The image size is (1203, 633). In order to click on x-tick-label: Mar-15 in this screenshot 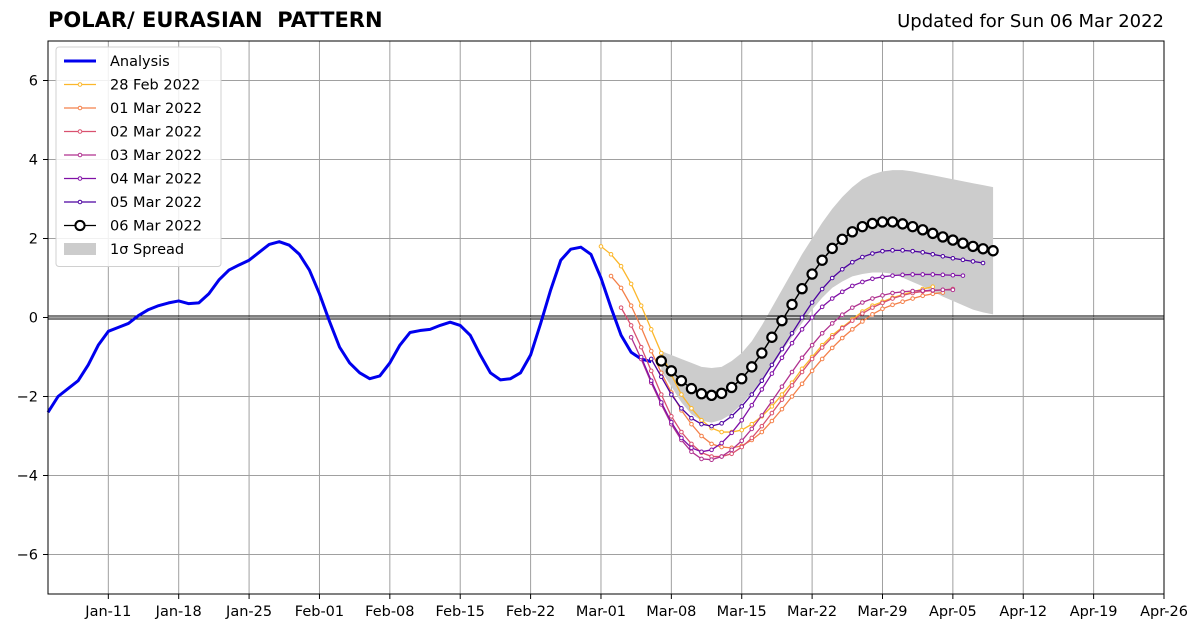, I will do `click(742, 612)`.